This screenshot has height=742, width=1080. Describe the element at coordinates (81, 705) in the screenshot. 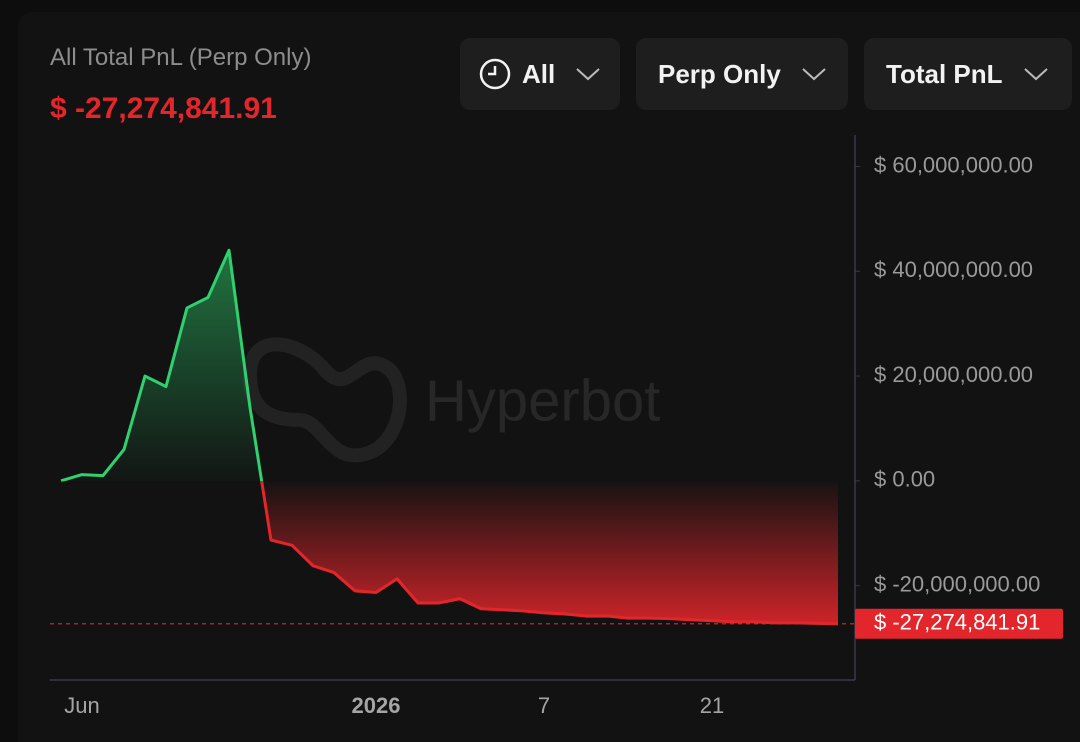

I see `x-tick-label: Jun` at that location.